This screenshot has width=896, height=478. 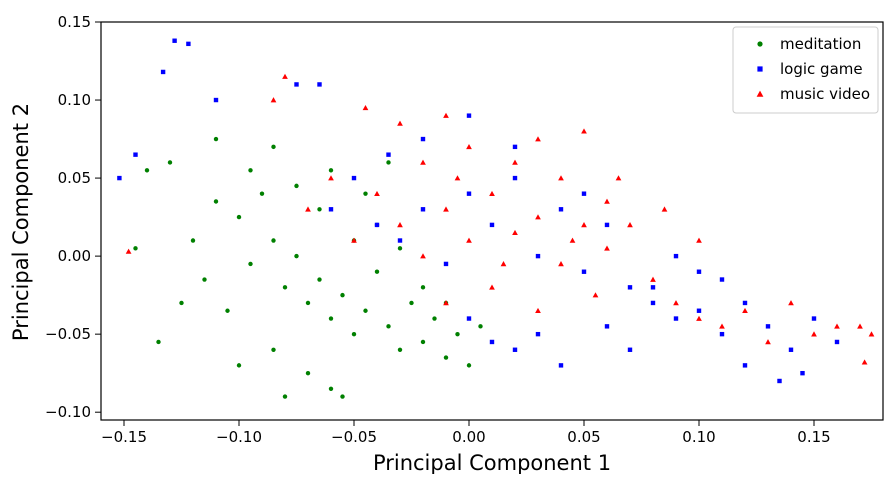 What do you see at coordinates (354, 437) in the screenshot?
I see `x-tick-label: −0.05` at bounding box center [354, 437].